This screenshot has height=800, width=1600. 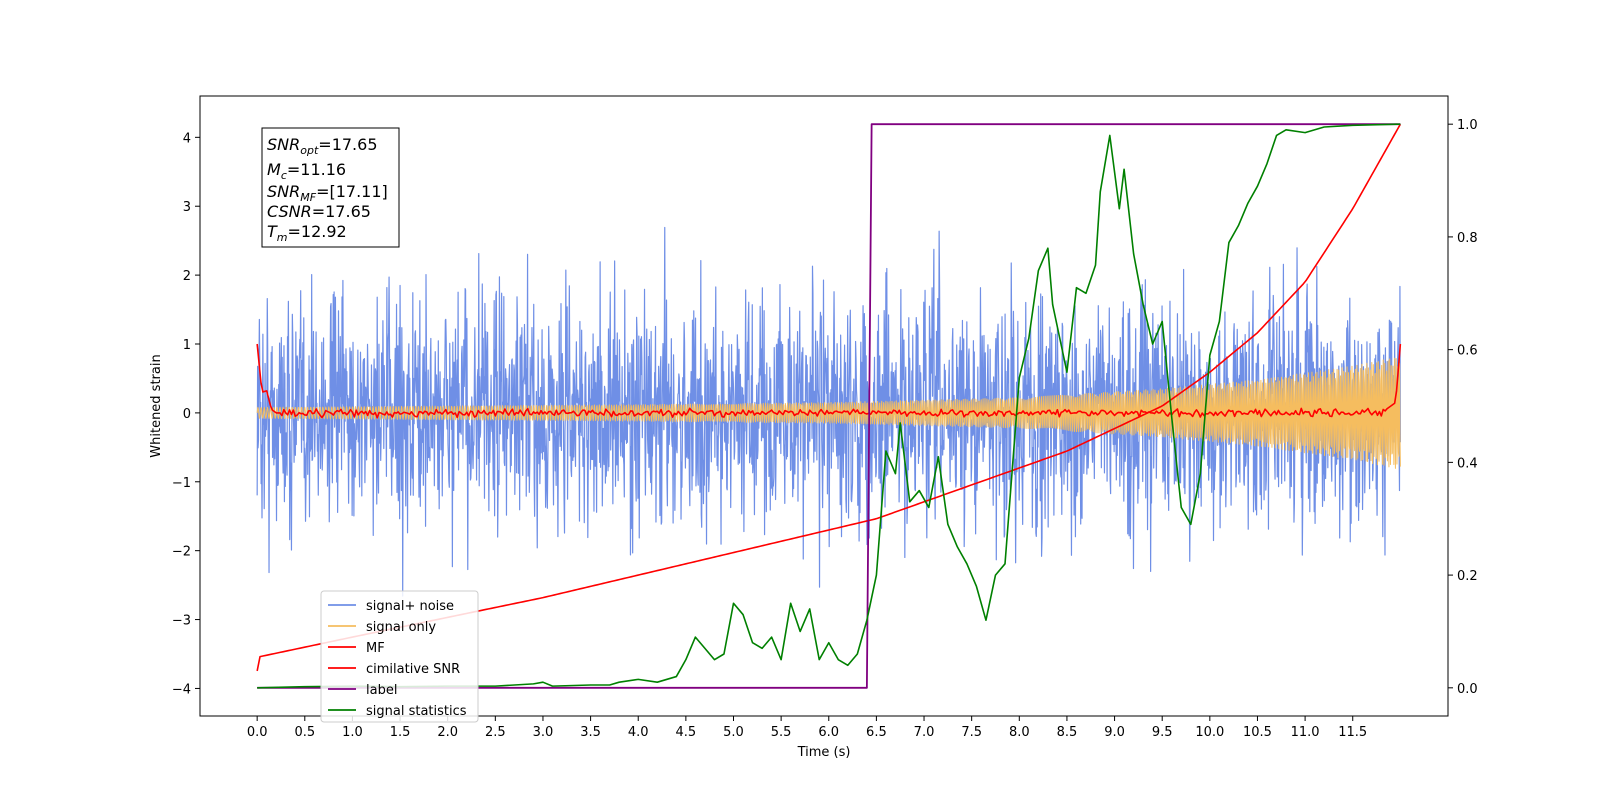 What do you see at coordinates (1467, 463) in the screenshot?
I see `y2-tick-label: 0.4` at bounding box center [1467, 463].